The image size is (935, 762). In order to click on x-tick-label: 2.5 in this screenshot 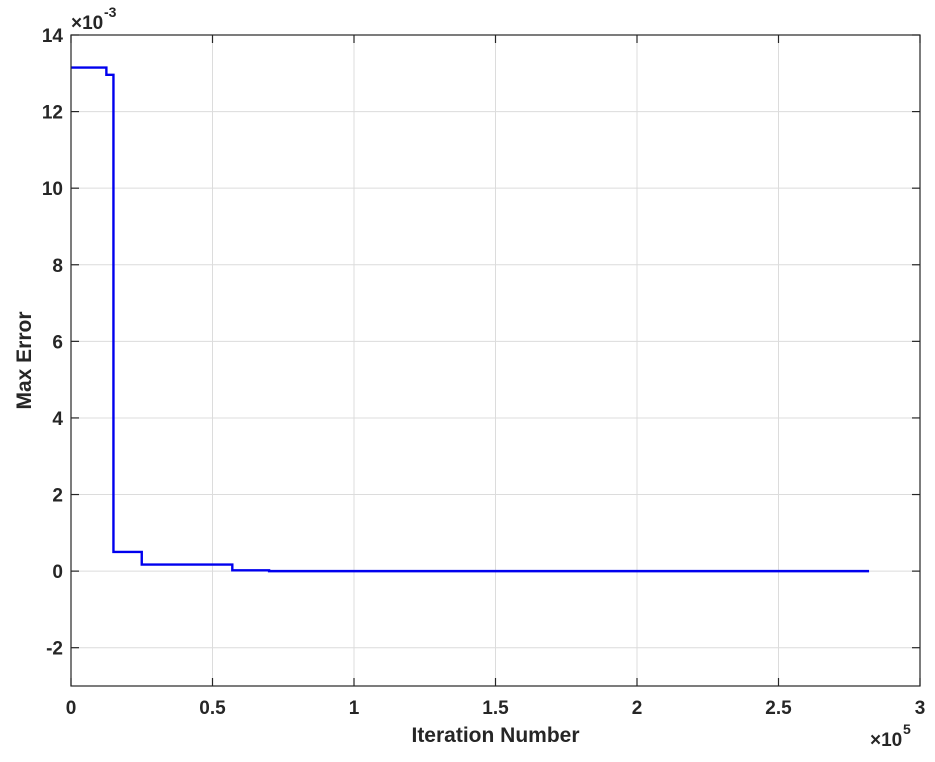, I will do `click(778, 708)`.